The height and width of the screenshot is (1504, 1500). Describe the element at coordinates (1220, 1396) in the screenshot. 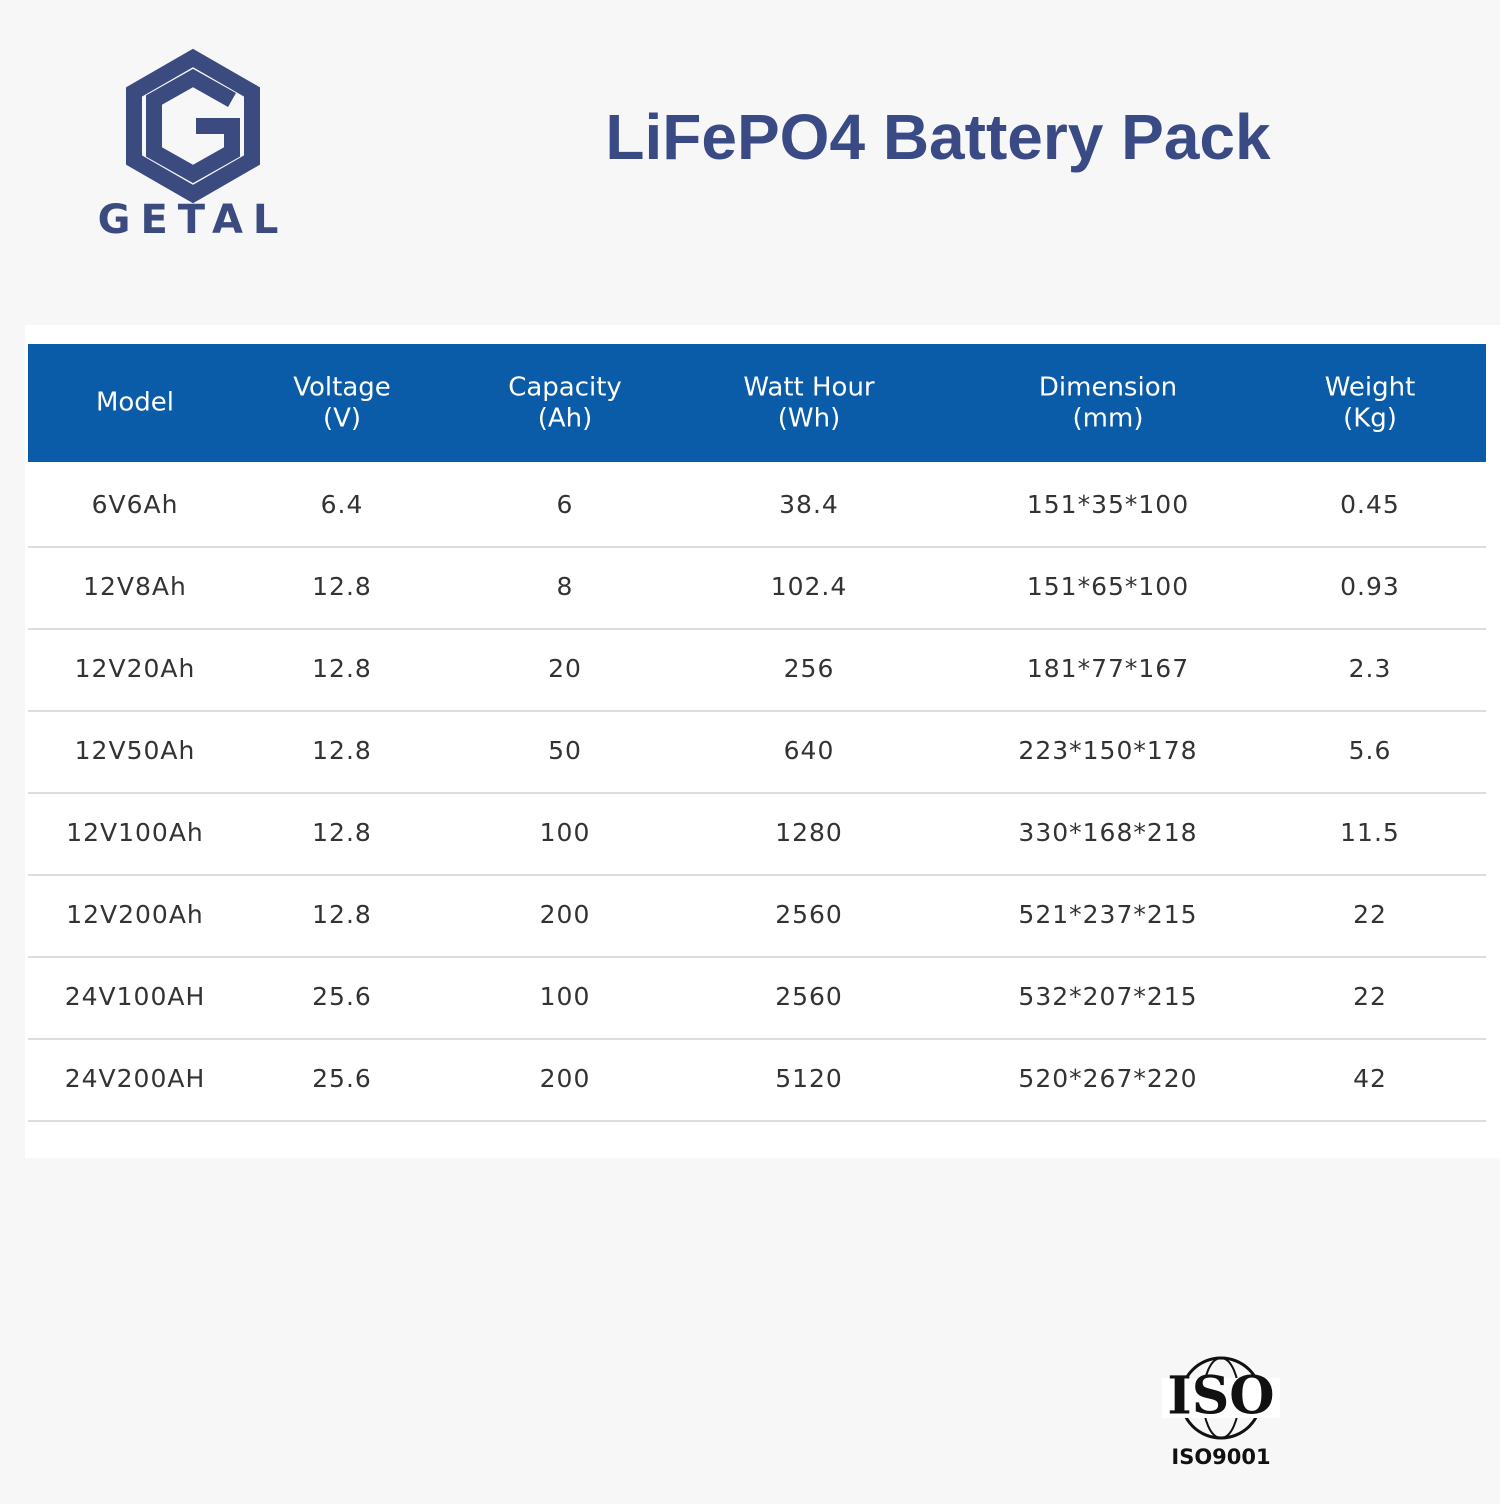

I see `iso-mark: ISO` at that location.